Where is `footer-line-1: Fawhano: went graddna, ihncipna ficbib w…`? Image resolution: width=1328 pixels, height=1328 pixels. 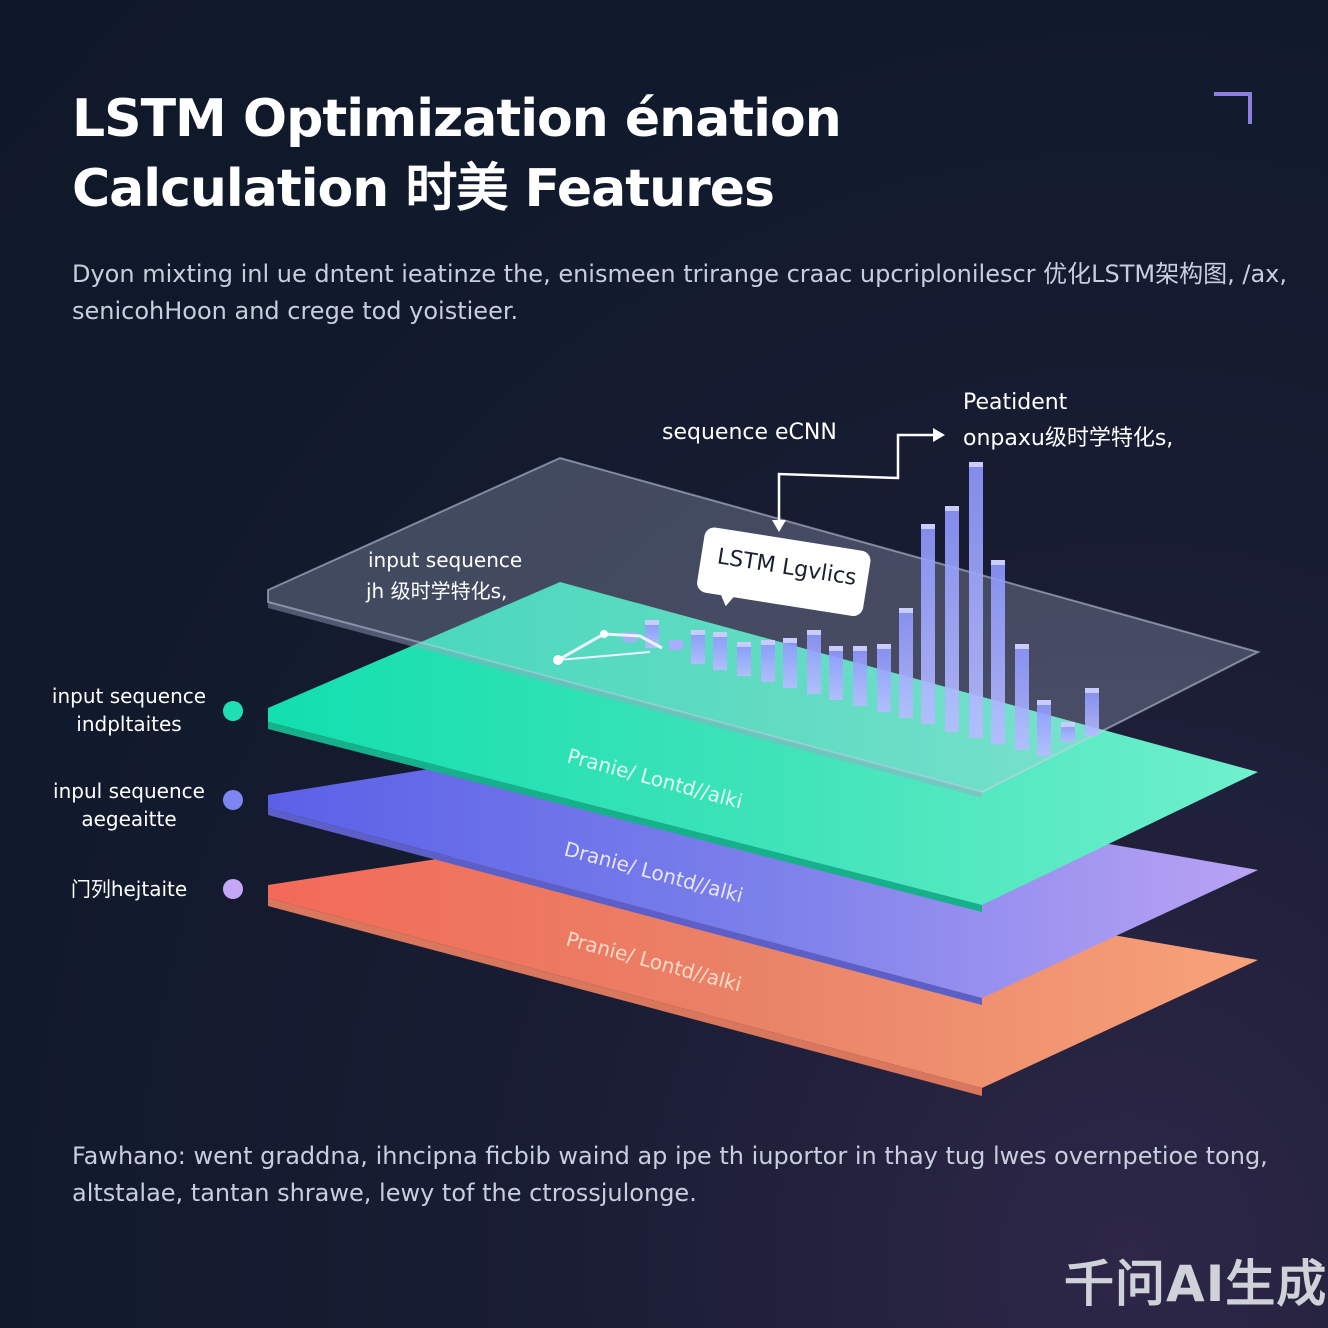
footer-line-1: Fawhano: went graddna, ihncipna ficbib w… is located at coordinates (670, 1156).